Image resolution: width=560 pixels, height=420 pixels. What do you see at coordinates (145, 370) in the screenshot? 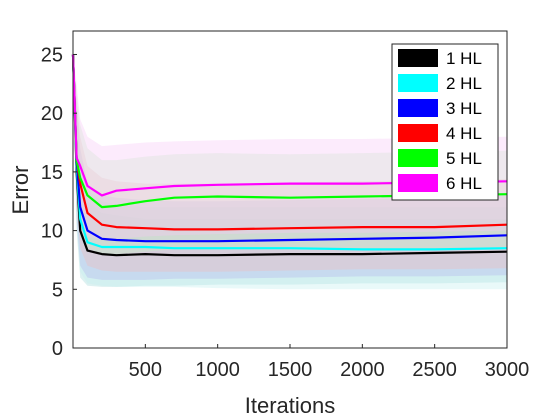
I see `x-tick-label: 500` at bounding box center [145, 370].